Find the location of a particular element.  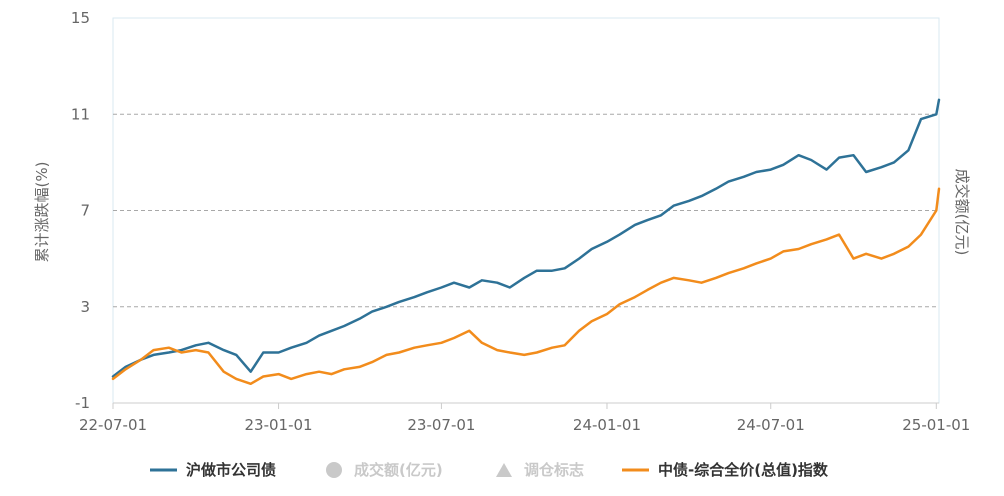

legend-label: 调仓标志 is located at coordinates (554, 470).